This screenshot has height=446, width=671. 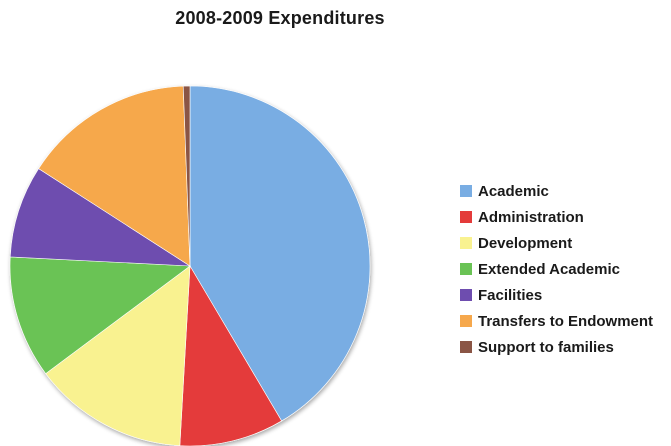 I want to click on legend-item: Academic, so click(x=565, y=191).